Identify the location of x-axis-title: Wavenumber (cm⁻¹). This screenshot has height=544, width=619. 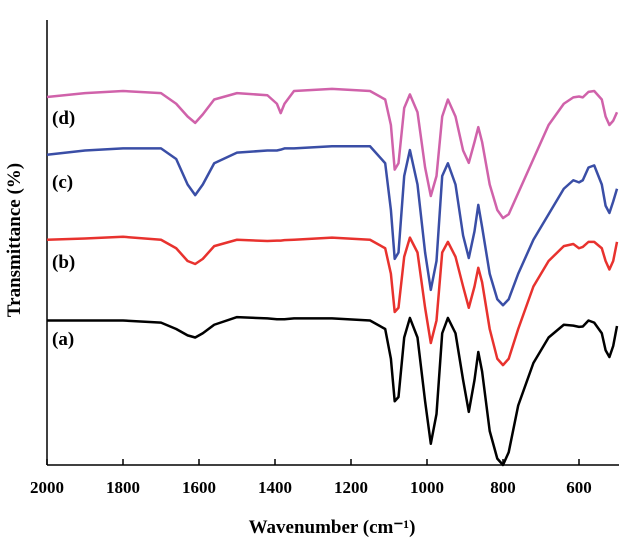
(332, 527).